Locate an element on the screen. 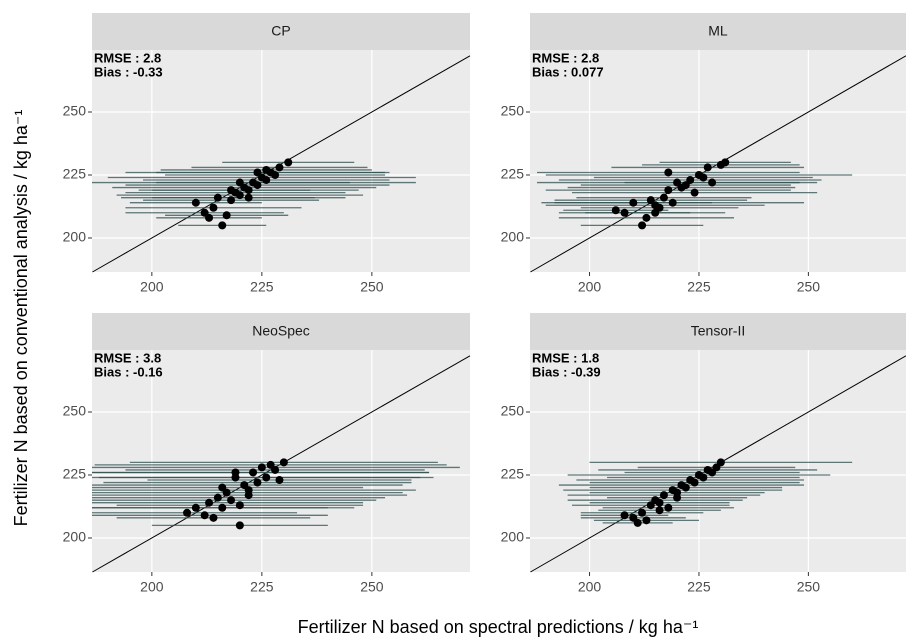 The height and width of the screenshot is (644, 906). strip-label: NeoSpec is located at coordinates (281, 331).